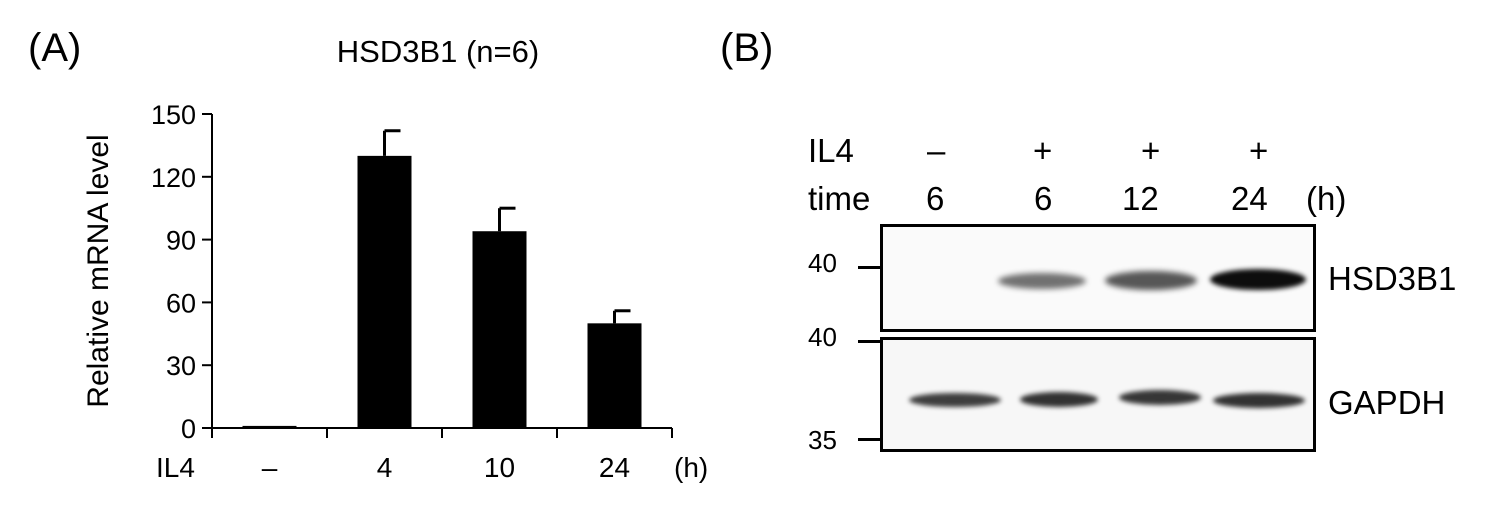 The image size is (1490, 522). I want to click on gapdh-blot, so click(1098, 394).